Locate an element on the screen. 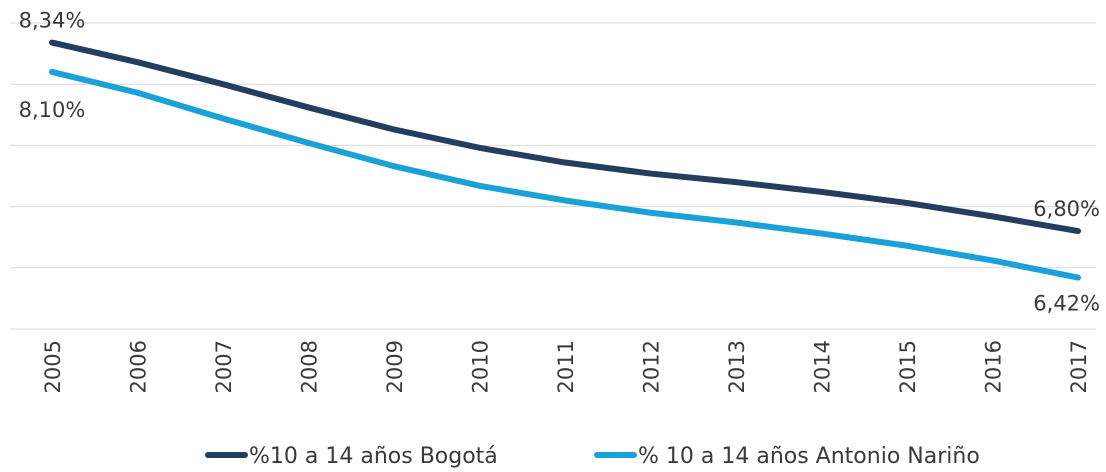 Image resolution: width=1106 pixels, height=472 pixels. x-tick-label: 2017 is located at coordinates (1079, 366).